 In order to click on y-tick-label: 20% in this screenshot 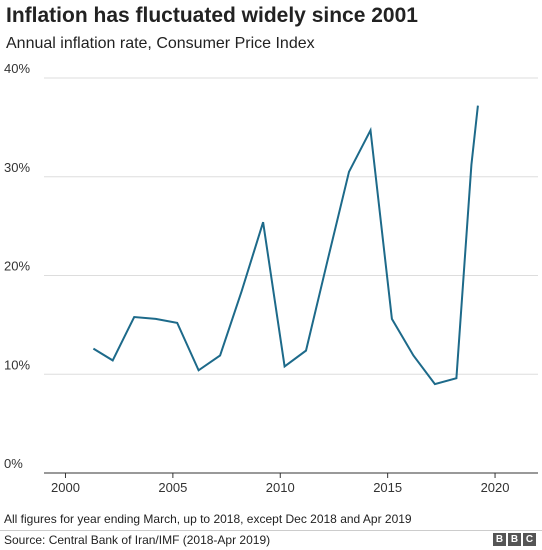, I will do `click(17, 266)`.